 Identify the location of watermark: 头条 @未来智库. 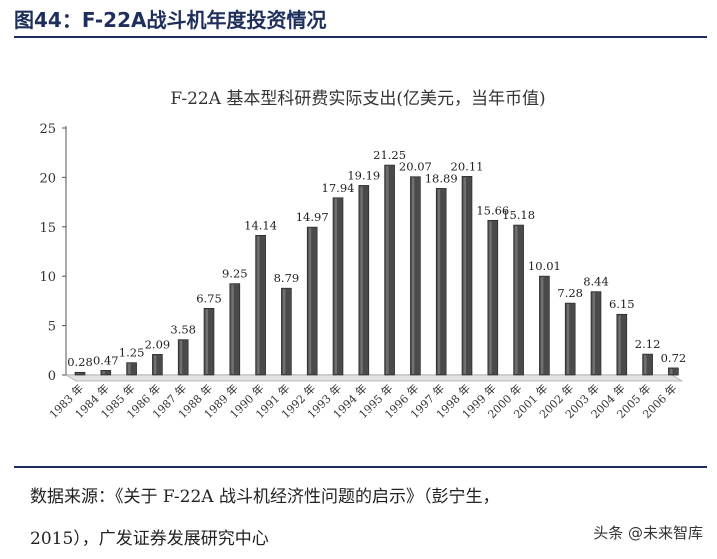
(648, 533).